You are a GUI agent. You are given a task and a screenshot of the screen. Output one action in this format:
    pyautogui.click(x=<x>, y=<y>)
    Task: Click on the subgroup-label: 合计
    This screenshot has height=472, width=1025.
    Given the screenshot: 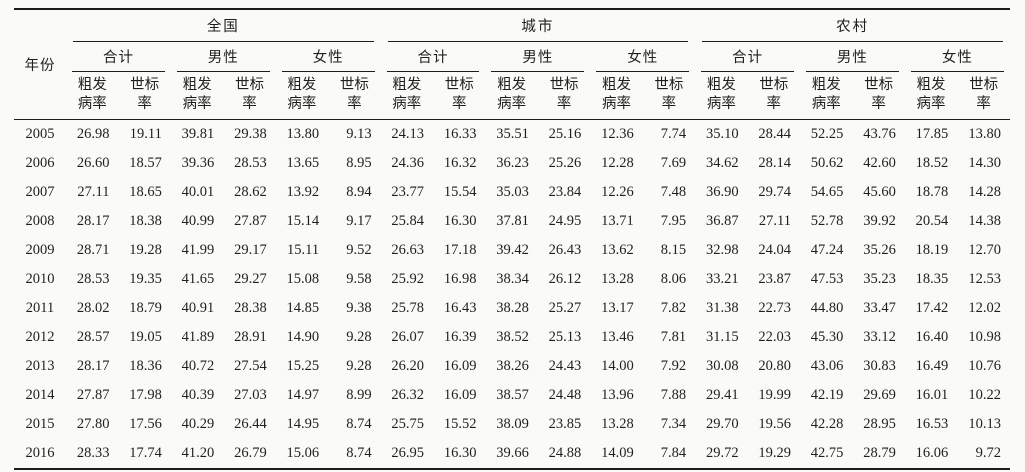 What is the action you would take?
    pyautogui.click(x=433, y=57)
    